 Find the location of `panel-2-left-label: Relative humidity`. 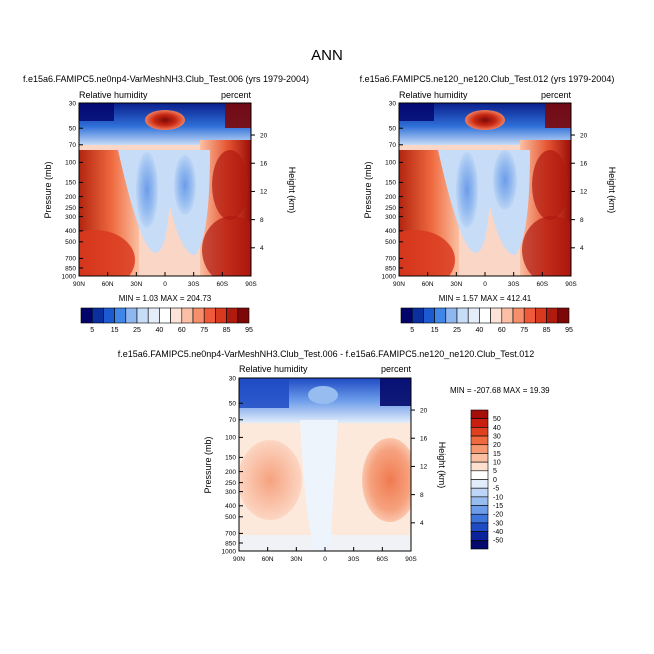

panel-2-left-label: Relative humidity is located at coordinates (433, 95).